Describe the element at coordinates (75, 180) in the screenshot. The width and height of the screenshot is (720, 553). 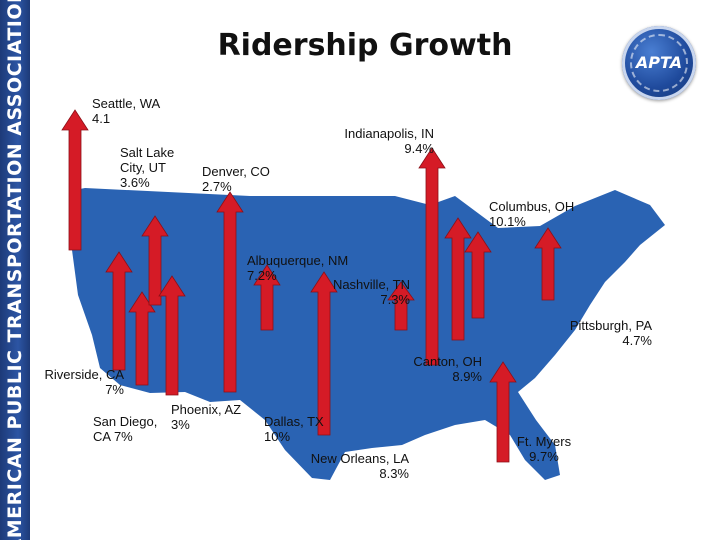
I see `arrow-seattle` at that location.